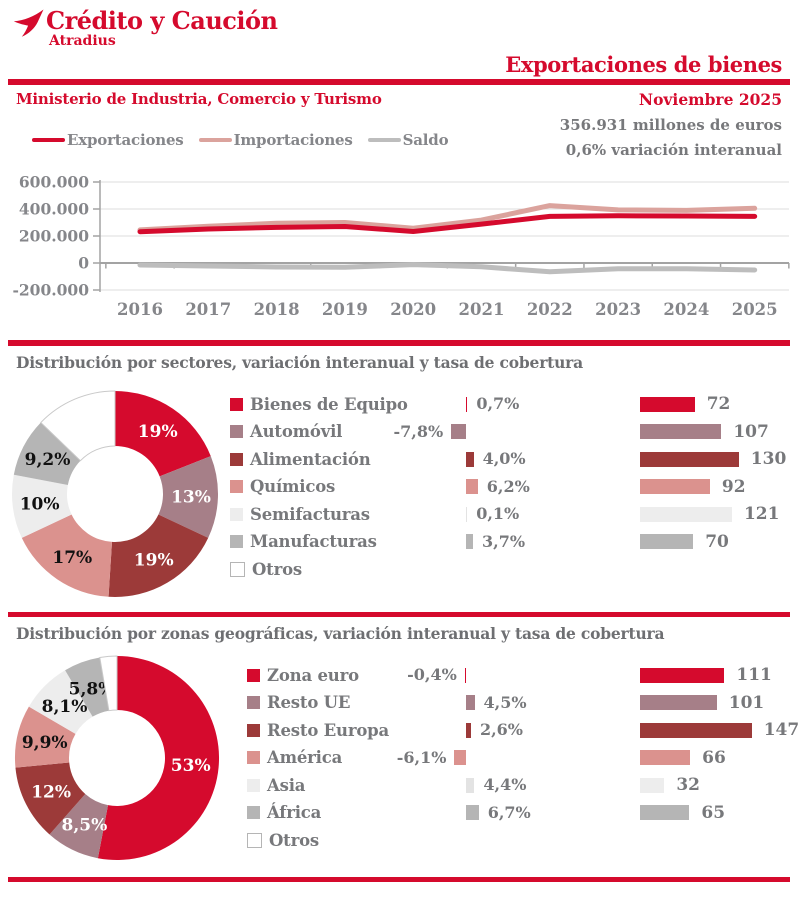 The width and height of the screenshot is (798, 898). I want to click on coverage-bar-bienes-de-equipo, so click(667, 404).